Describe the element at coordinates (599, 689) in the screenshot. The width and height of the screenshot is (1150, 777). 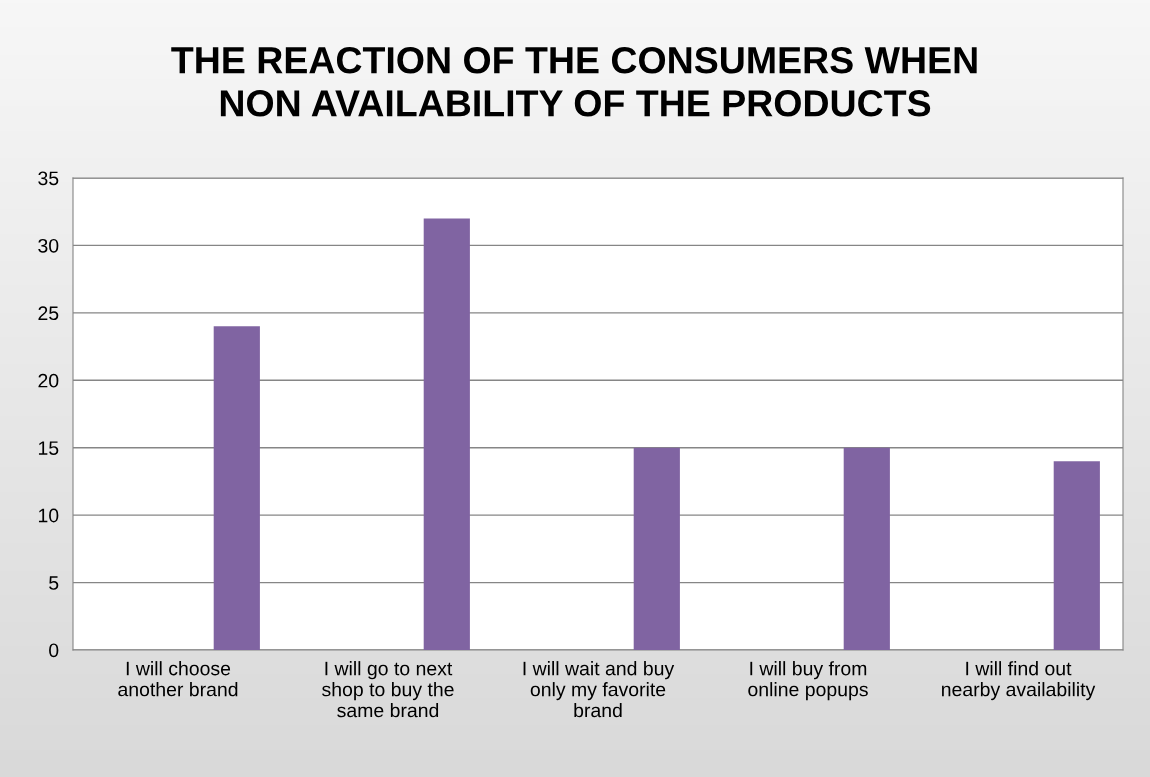
I see `x-tick-label: I will wait and buy only my favorite brand` at that location.